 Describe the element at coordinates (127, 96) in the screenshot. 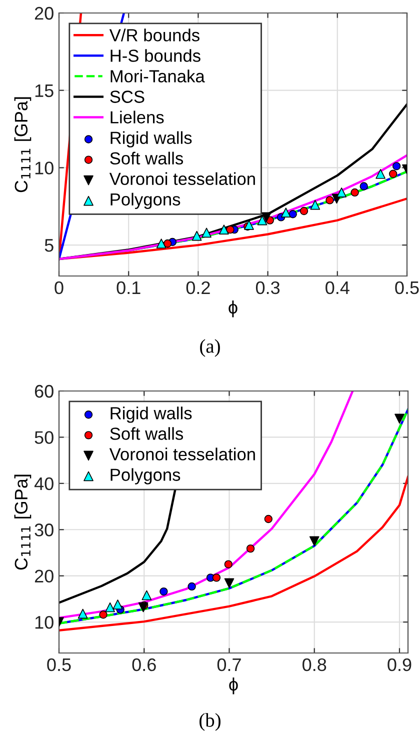

I see `legend-label: SCS` at that location.